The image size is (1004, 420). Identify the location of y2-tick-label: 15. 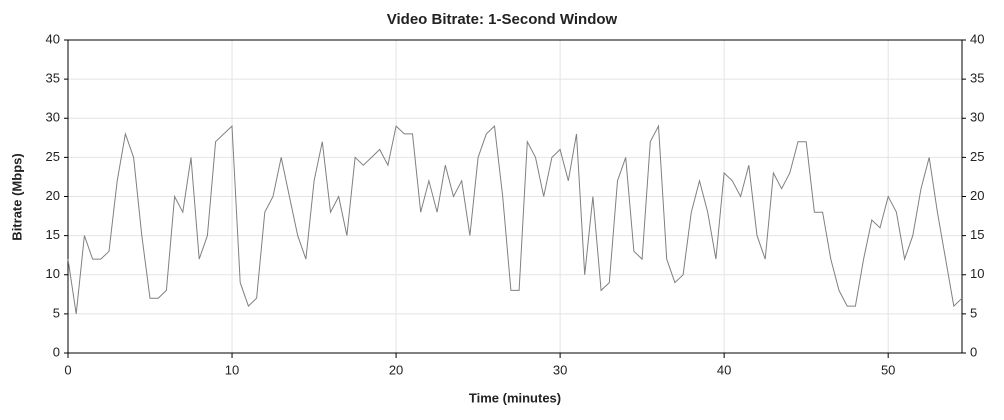
(977, 234).